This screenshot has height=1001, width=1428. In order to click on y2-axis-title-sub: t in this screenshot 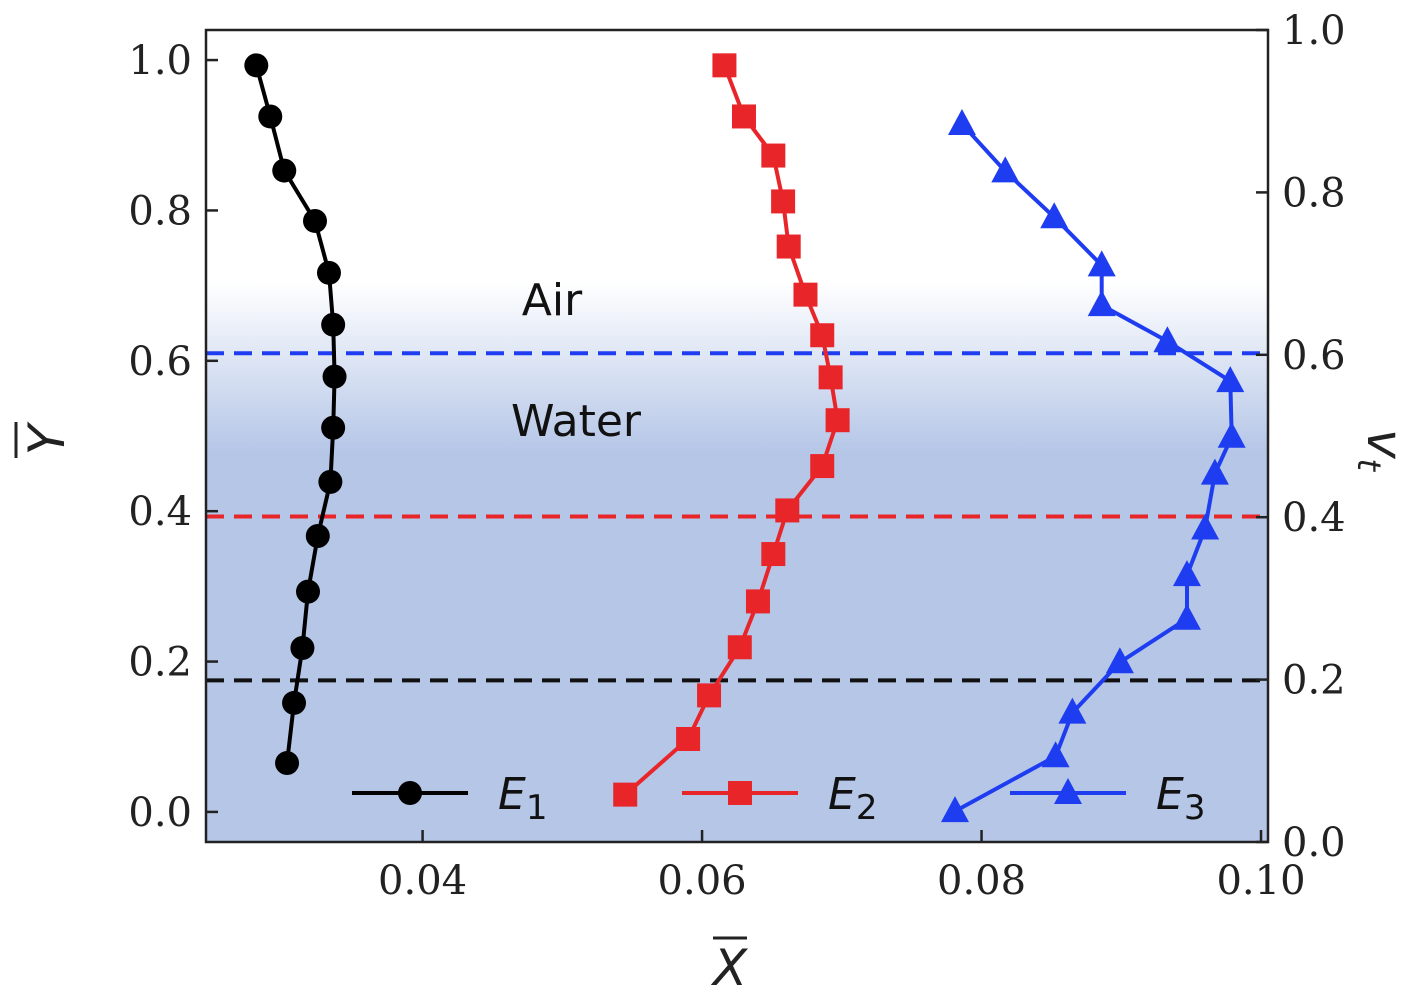, I will do `click(1369, 466)`.